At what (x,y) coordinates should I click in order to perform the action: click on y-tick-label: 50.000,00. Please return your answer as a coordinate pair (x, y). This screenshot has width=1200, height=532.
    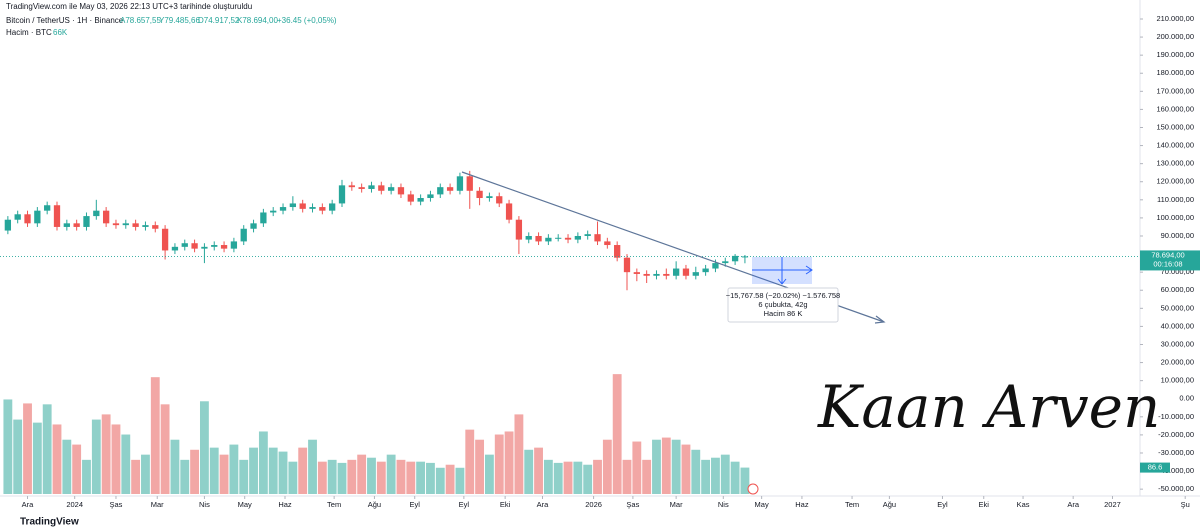
    Looking at the image, I should click on (1177, 307).